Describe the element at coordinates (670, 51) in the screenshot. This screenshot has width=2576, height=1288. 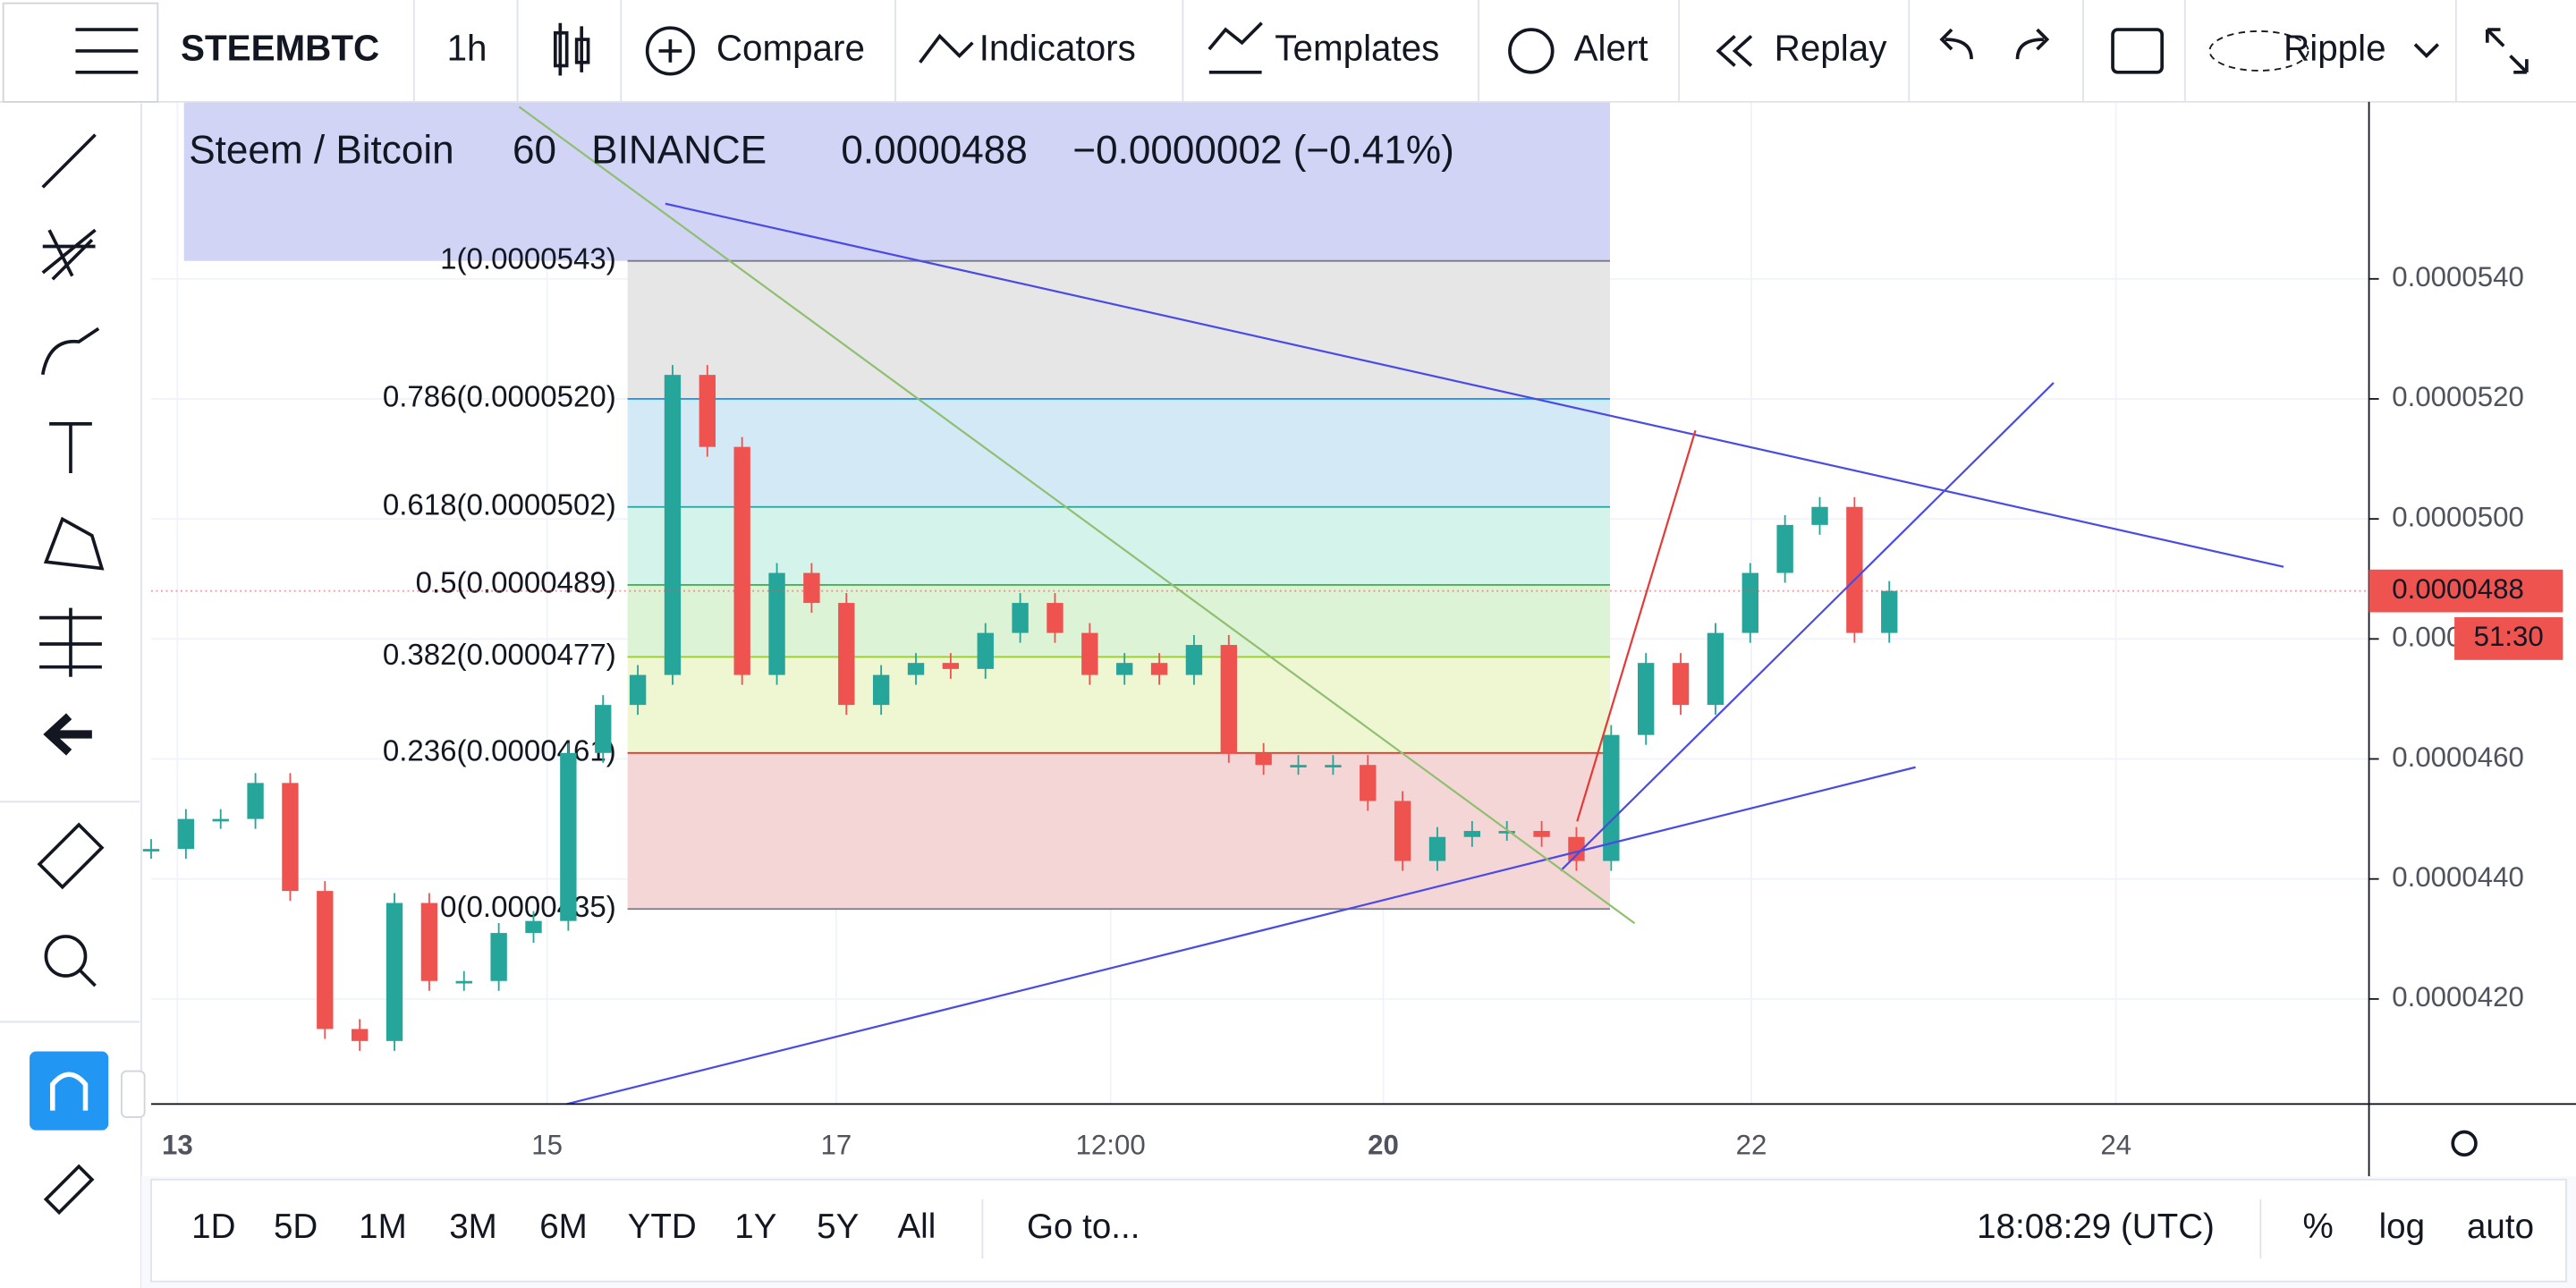
I see `compare-icon` at that location.